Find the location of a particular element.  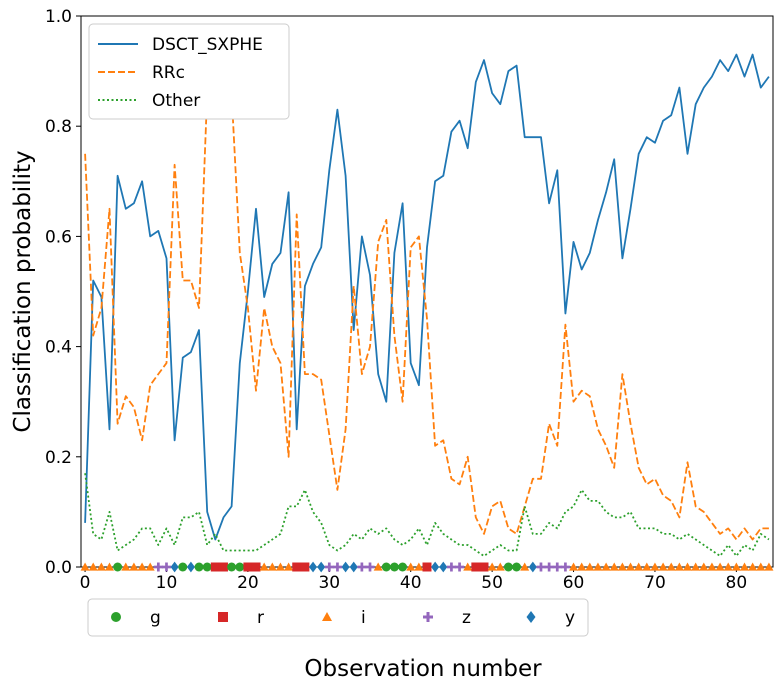

y-tick-label: 0.4 is located at coordinates (58, 348).